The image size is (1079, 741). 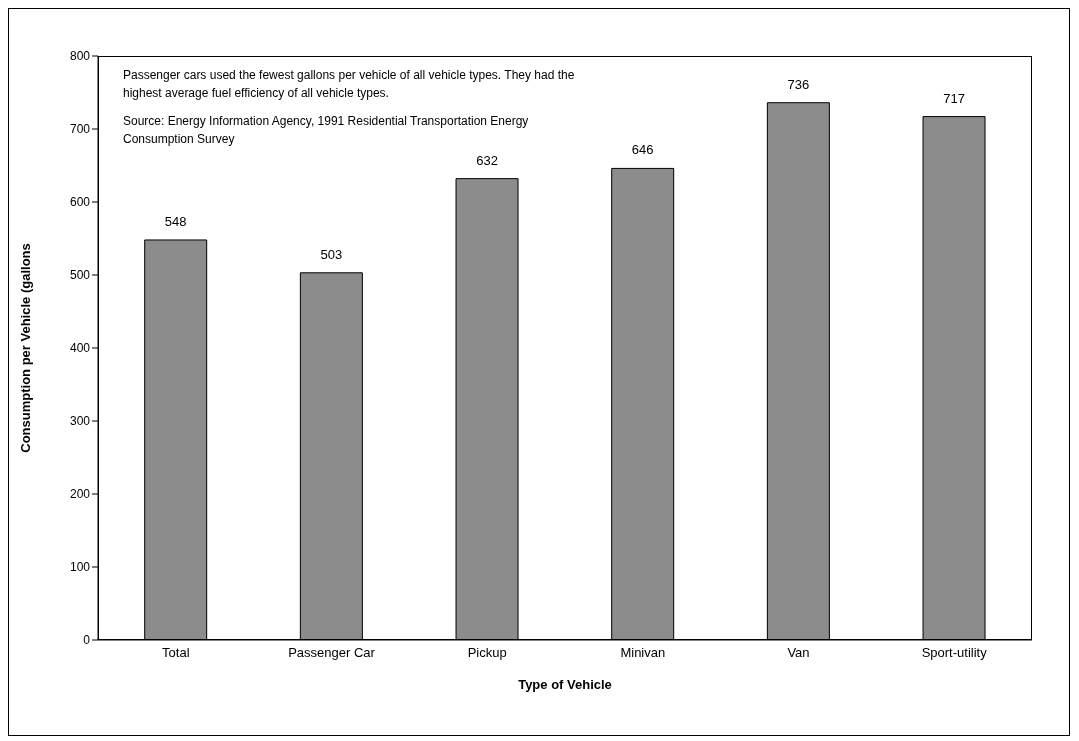 I want to click on data-label: 646, so click(x=642, y=150).